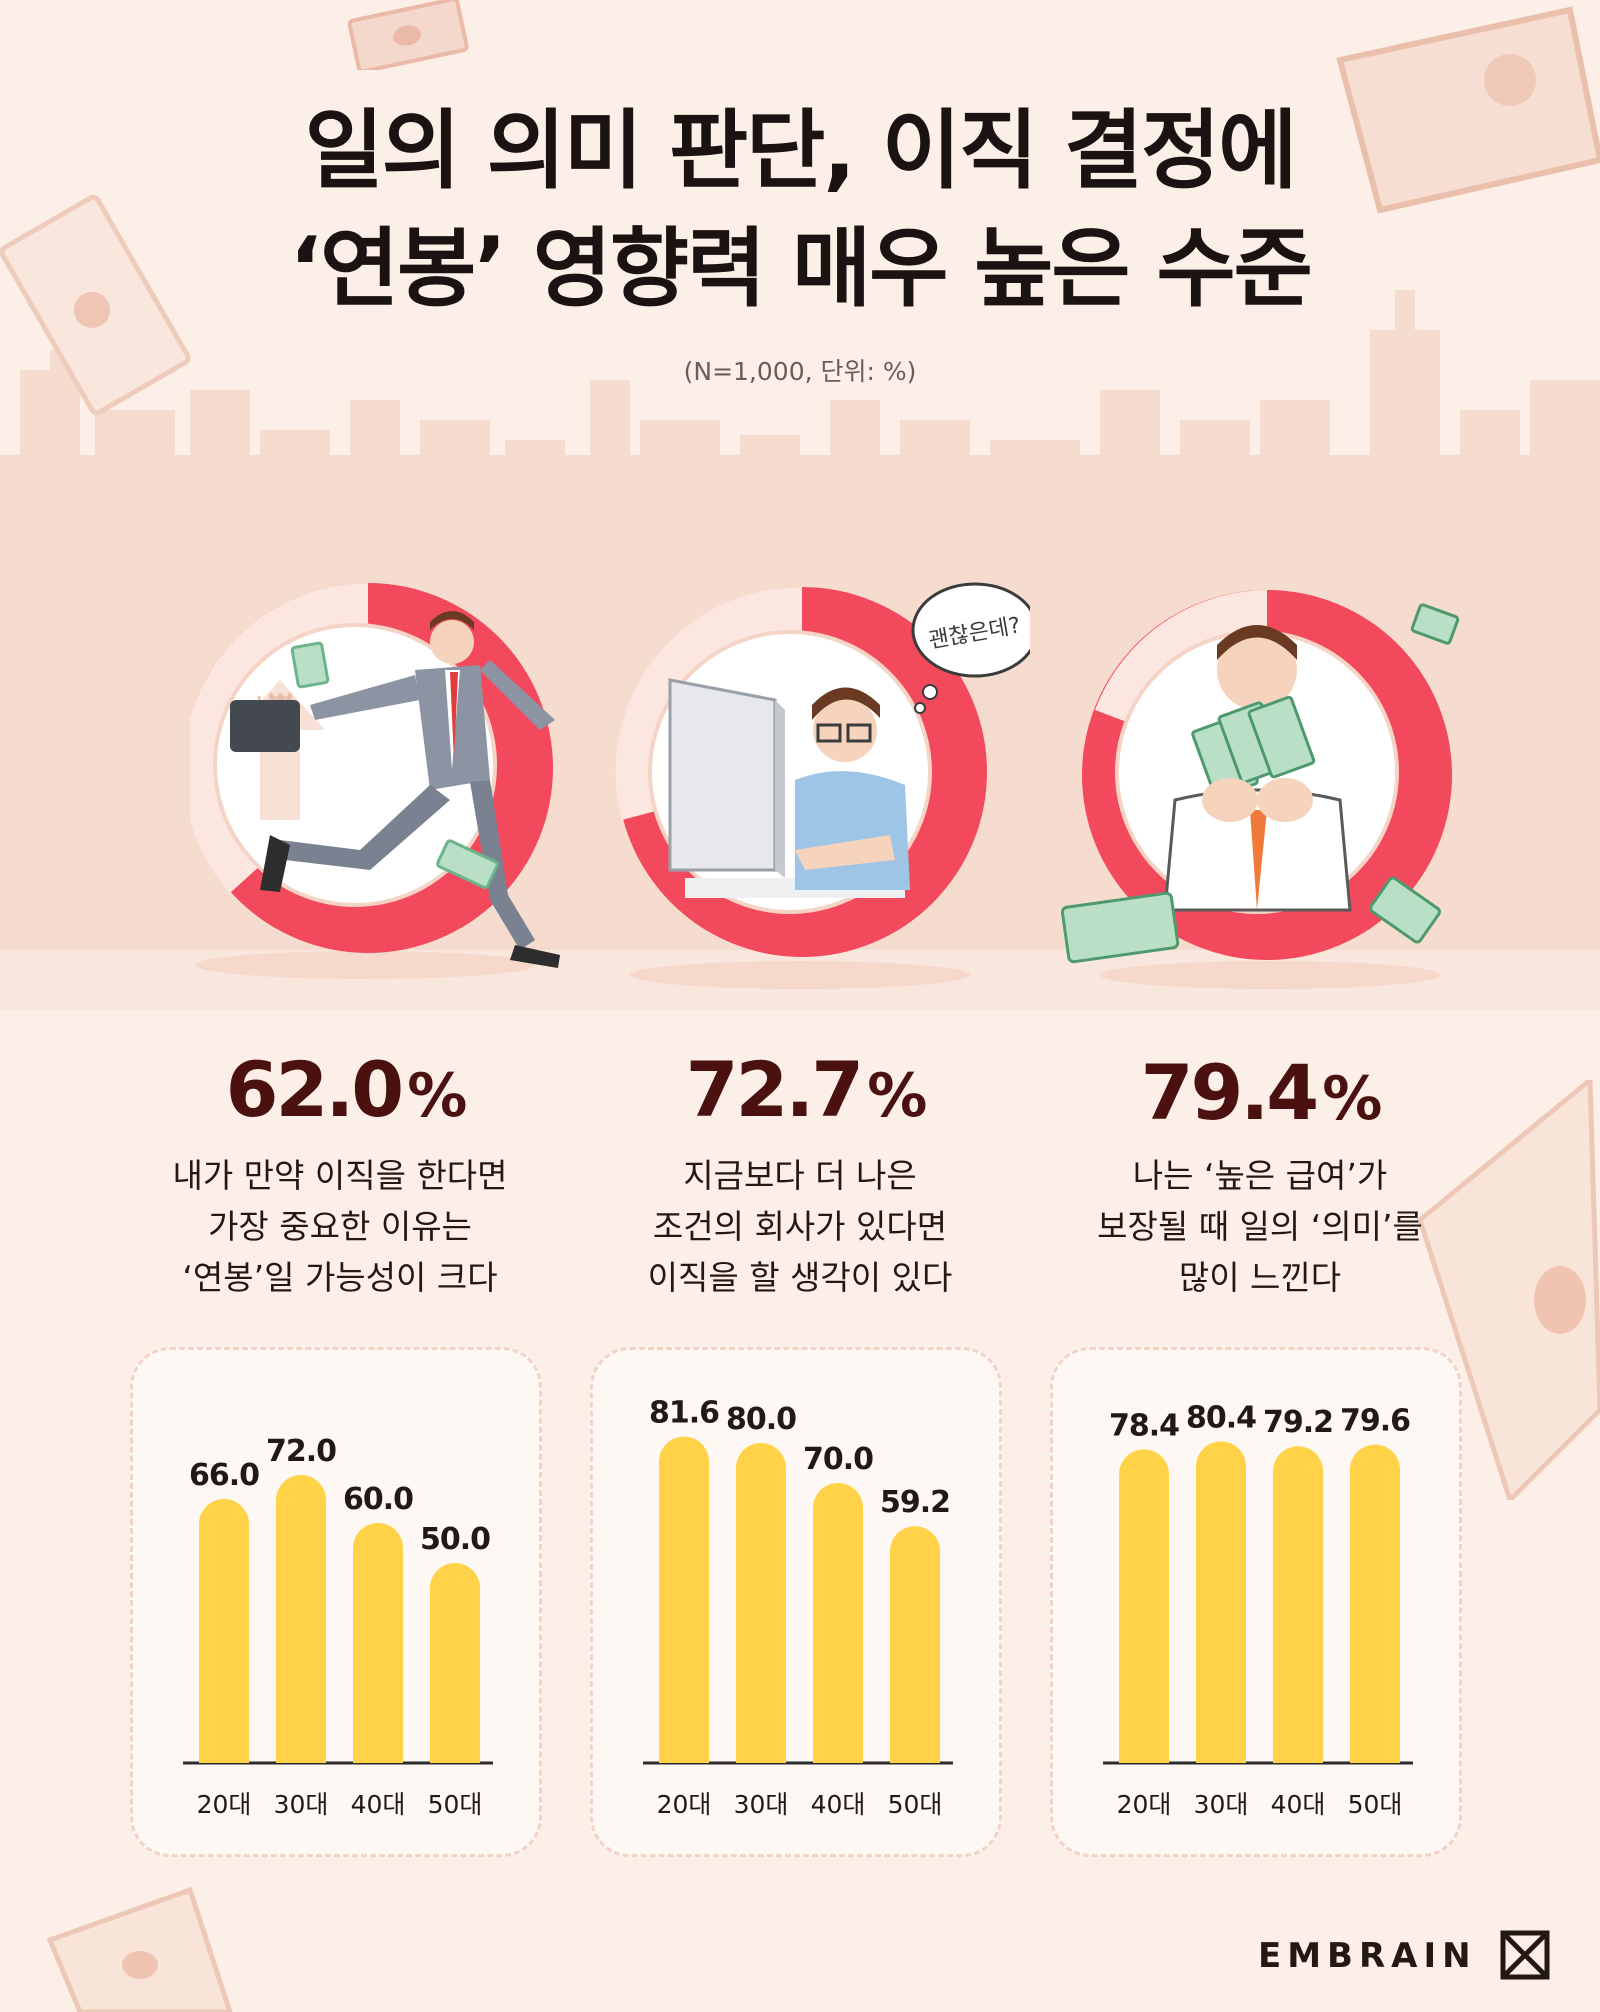  What do you see at coordinates (915, 1502) in the screenshot?
I see `bar-value-label: 59.2` at bounding box center [915, 1502].